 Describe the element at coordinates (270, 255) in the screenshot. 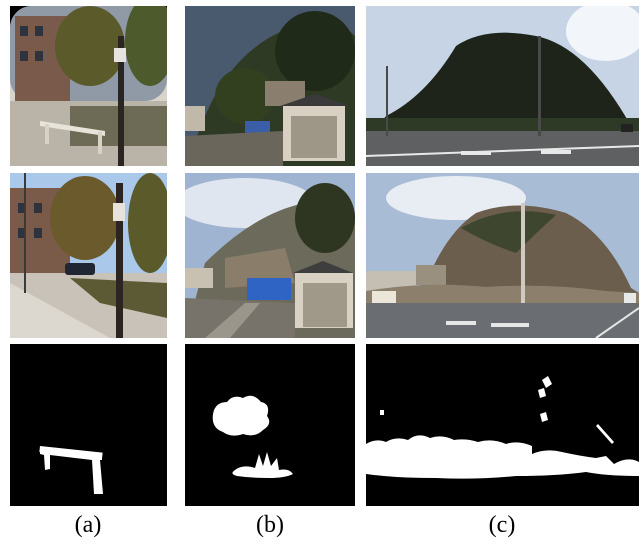

I see `image-b-after` at that location.